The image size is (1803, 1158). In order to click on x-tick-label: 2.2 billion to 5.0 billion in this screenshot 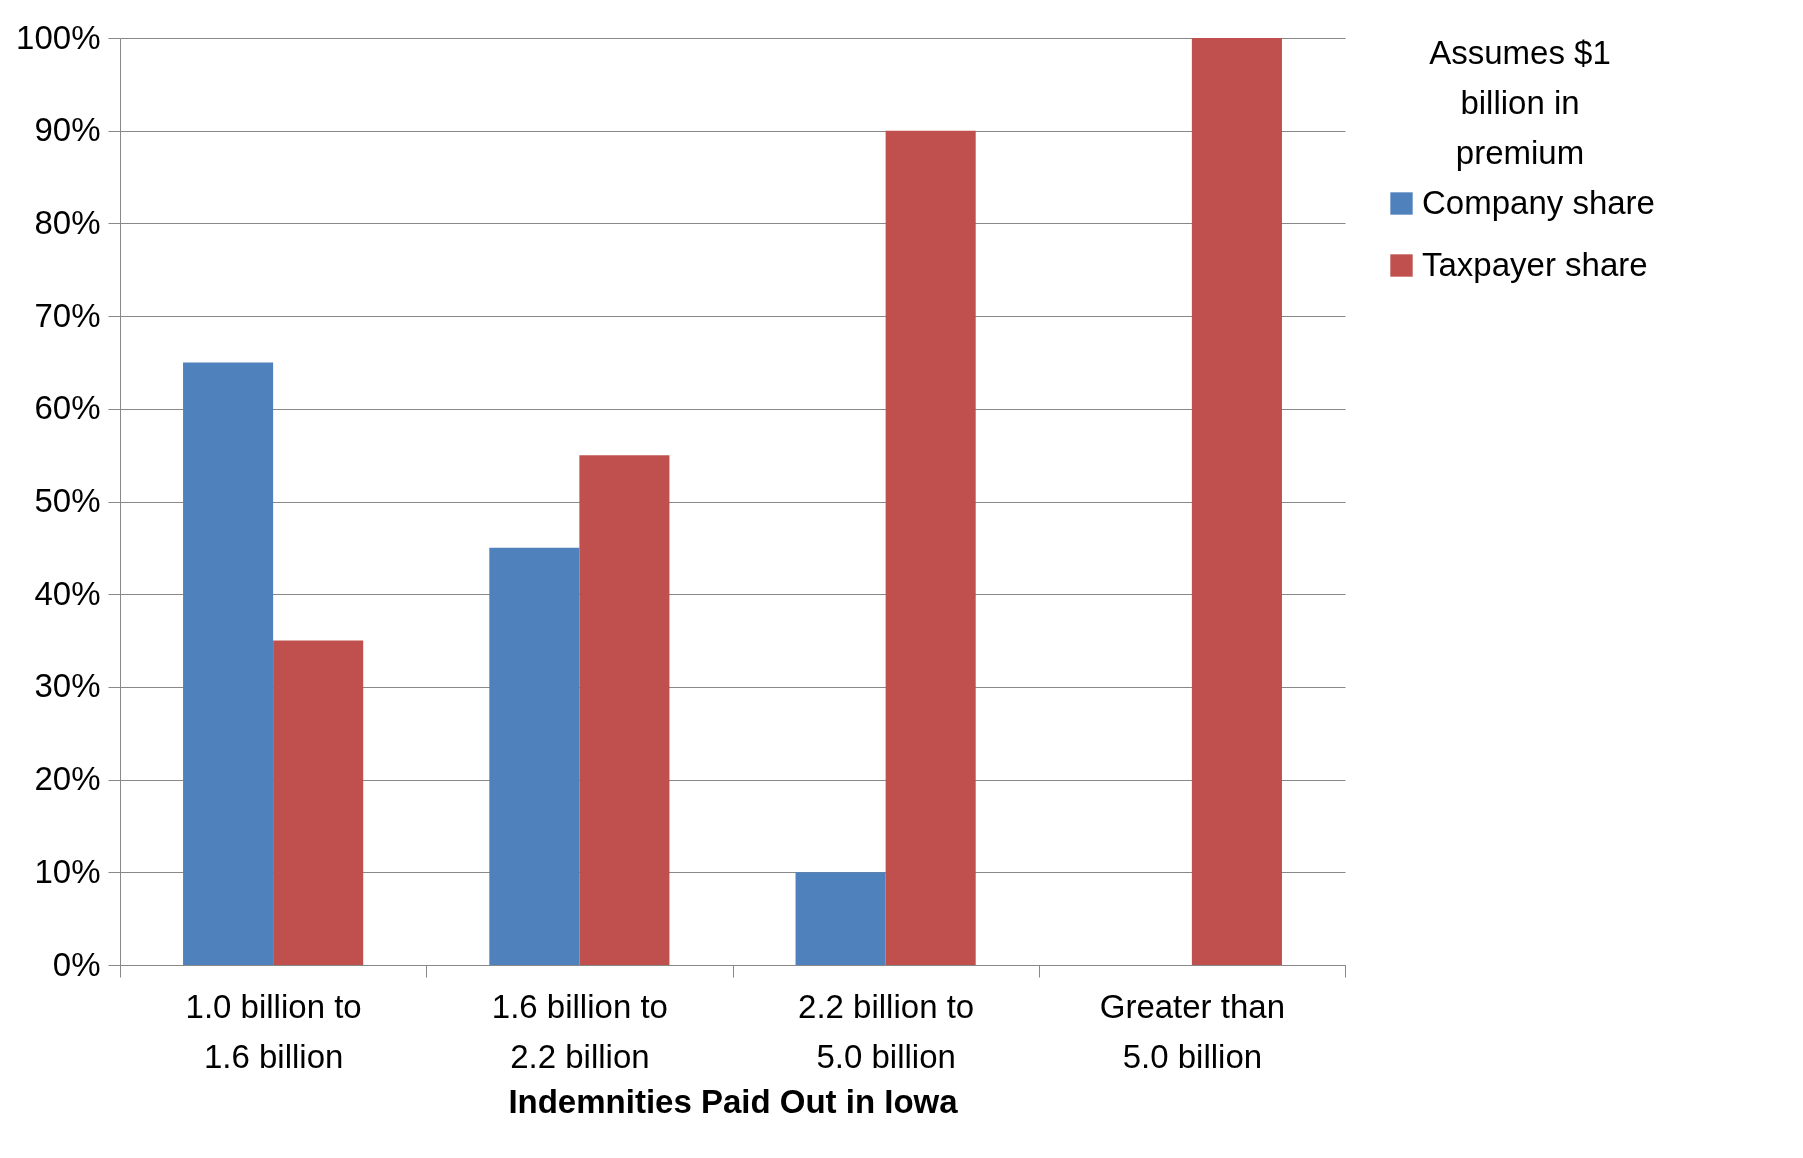, I will do `click(886, 1031)`.